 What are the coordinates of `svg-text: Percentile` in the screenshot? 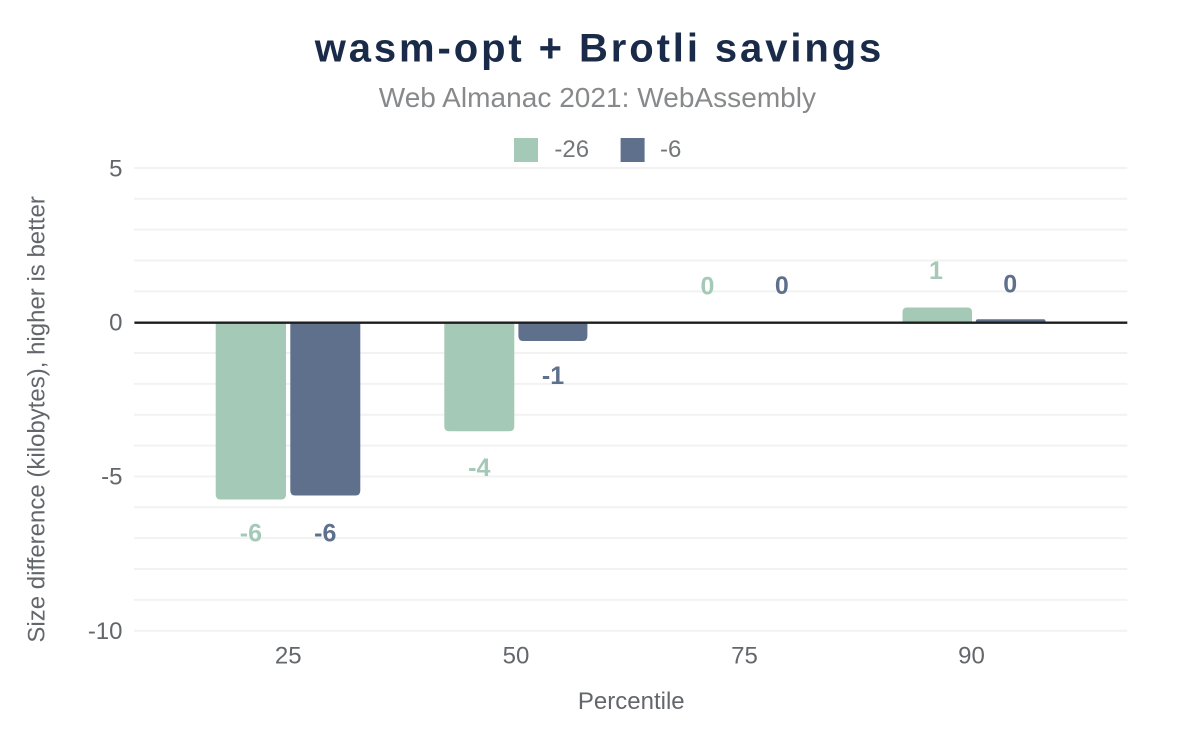 It's located at (631, 701).